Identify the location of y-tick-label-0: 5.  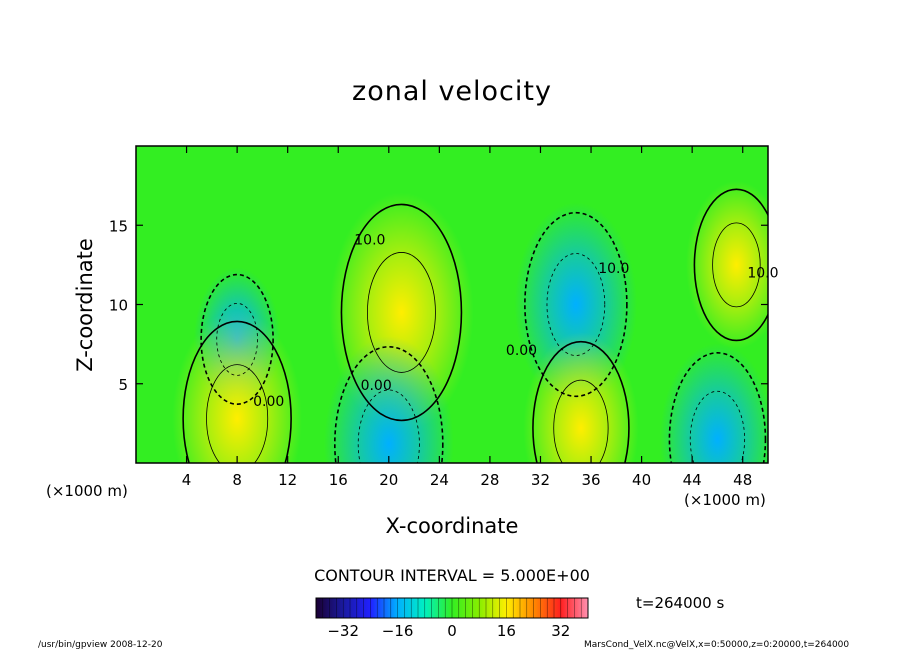
(123, 385).